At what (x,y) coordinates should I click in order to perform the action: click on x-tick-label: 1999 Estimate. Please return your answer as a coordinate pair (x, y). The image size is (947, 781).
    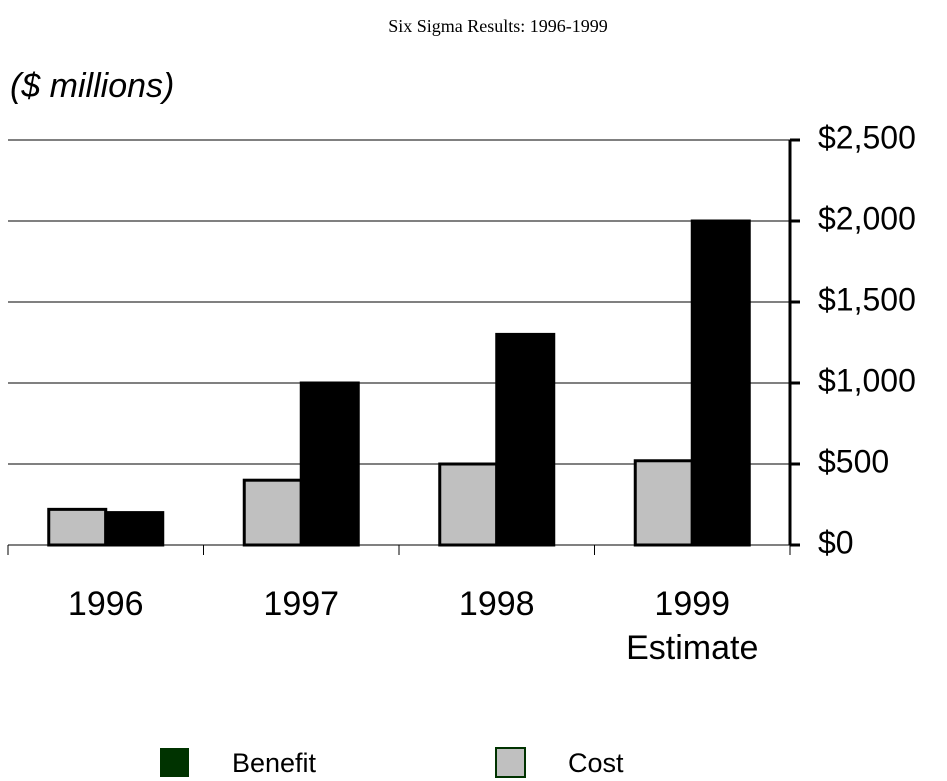
    Looking at the image, I should click on (692, 626).